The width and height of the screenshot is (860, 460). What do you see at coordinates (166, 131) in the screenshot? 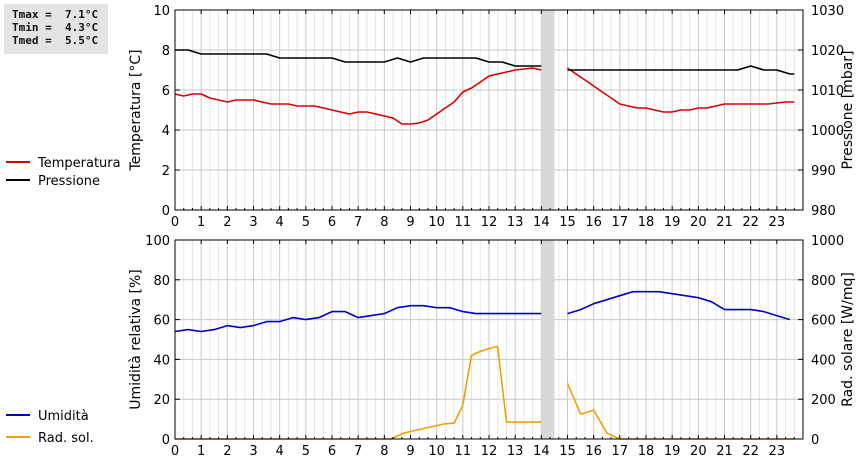
I see `y-left-tick-label: 4` at bounding box center [166, 131].